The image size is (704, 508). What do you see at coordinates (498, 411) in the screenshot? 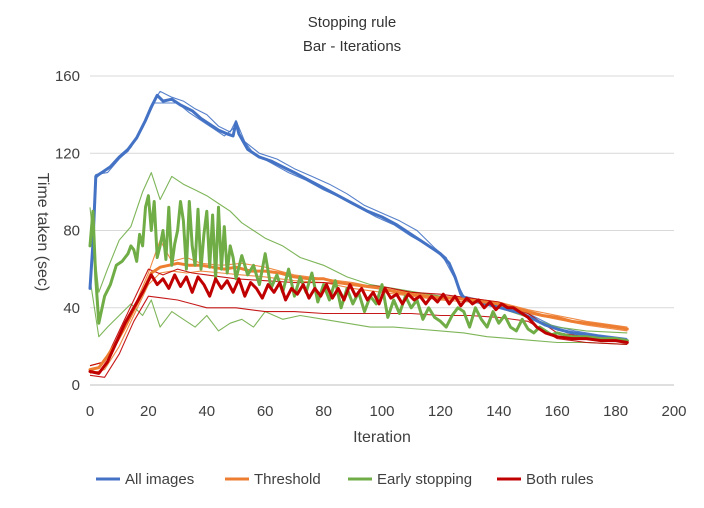
I see `x-tick-label: 140` at bounding box center [498, 411].